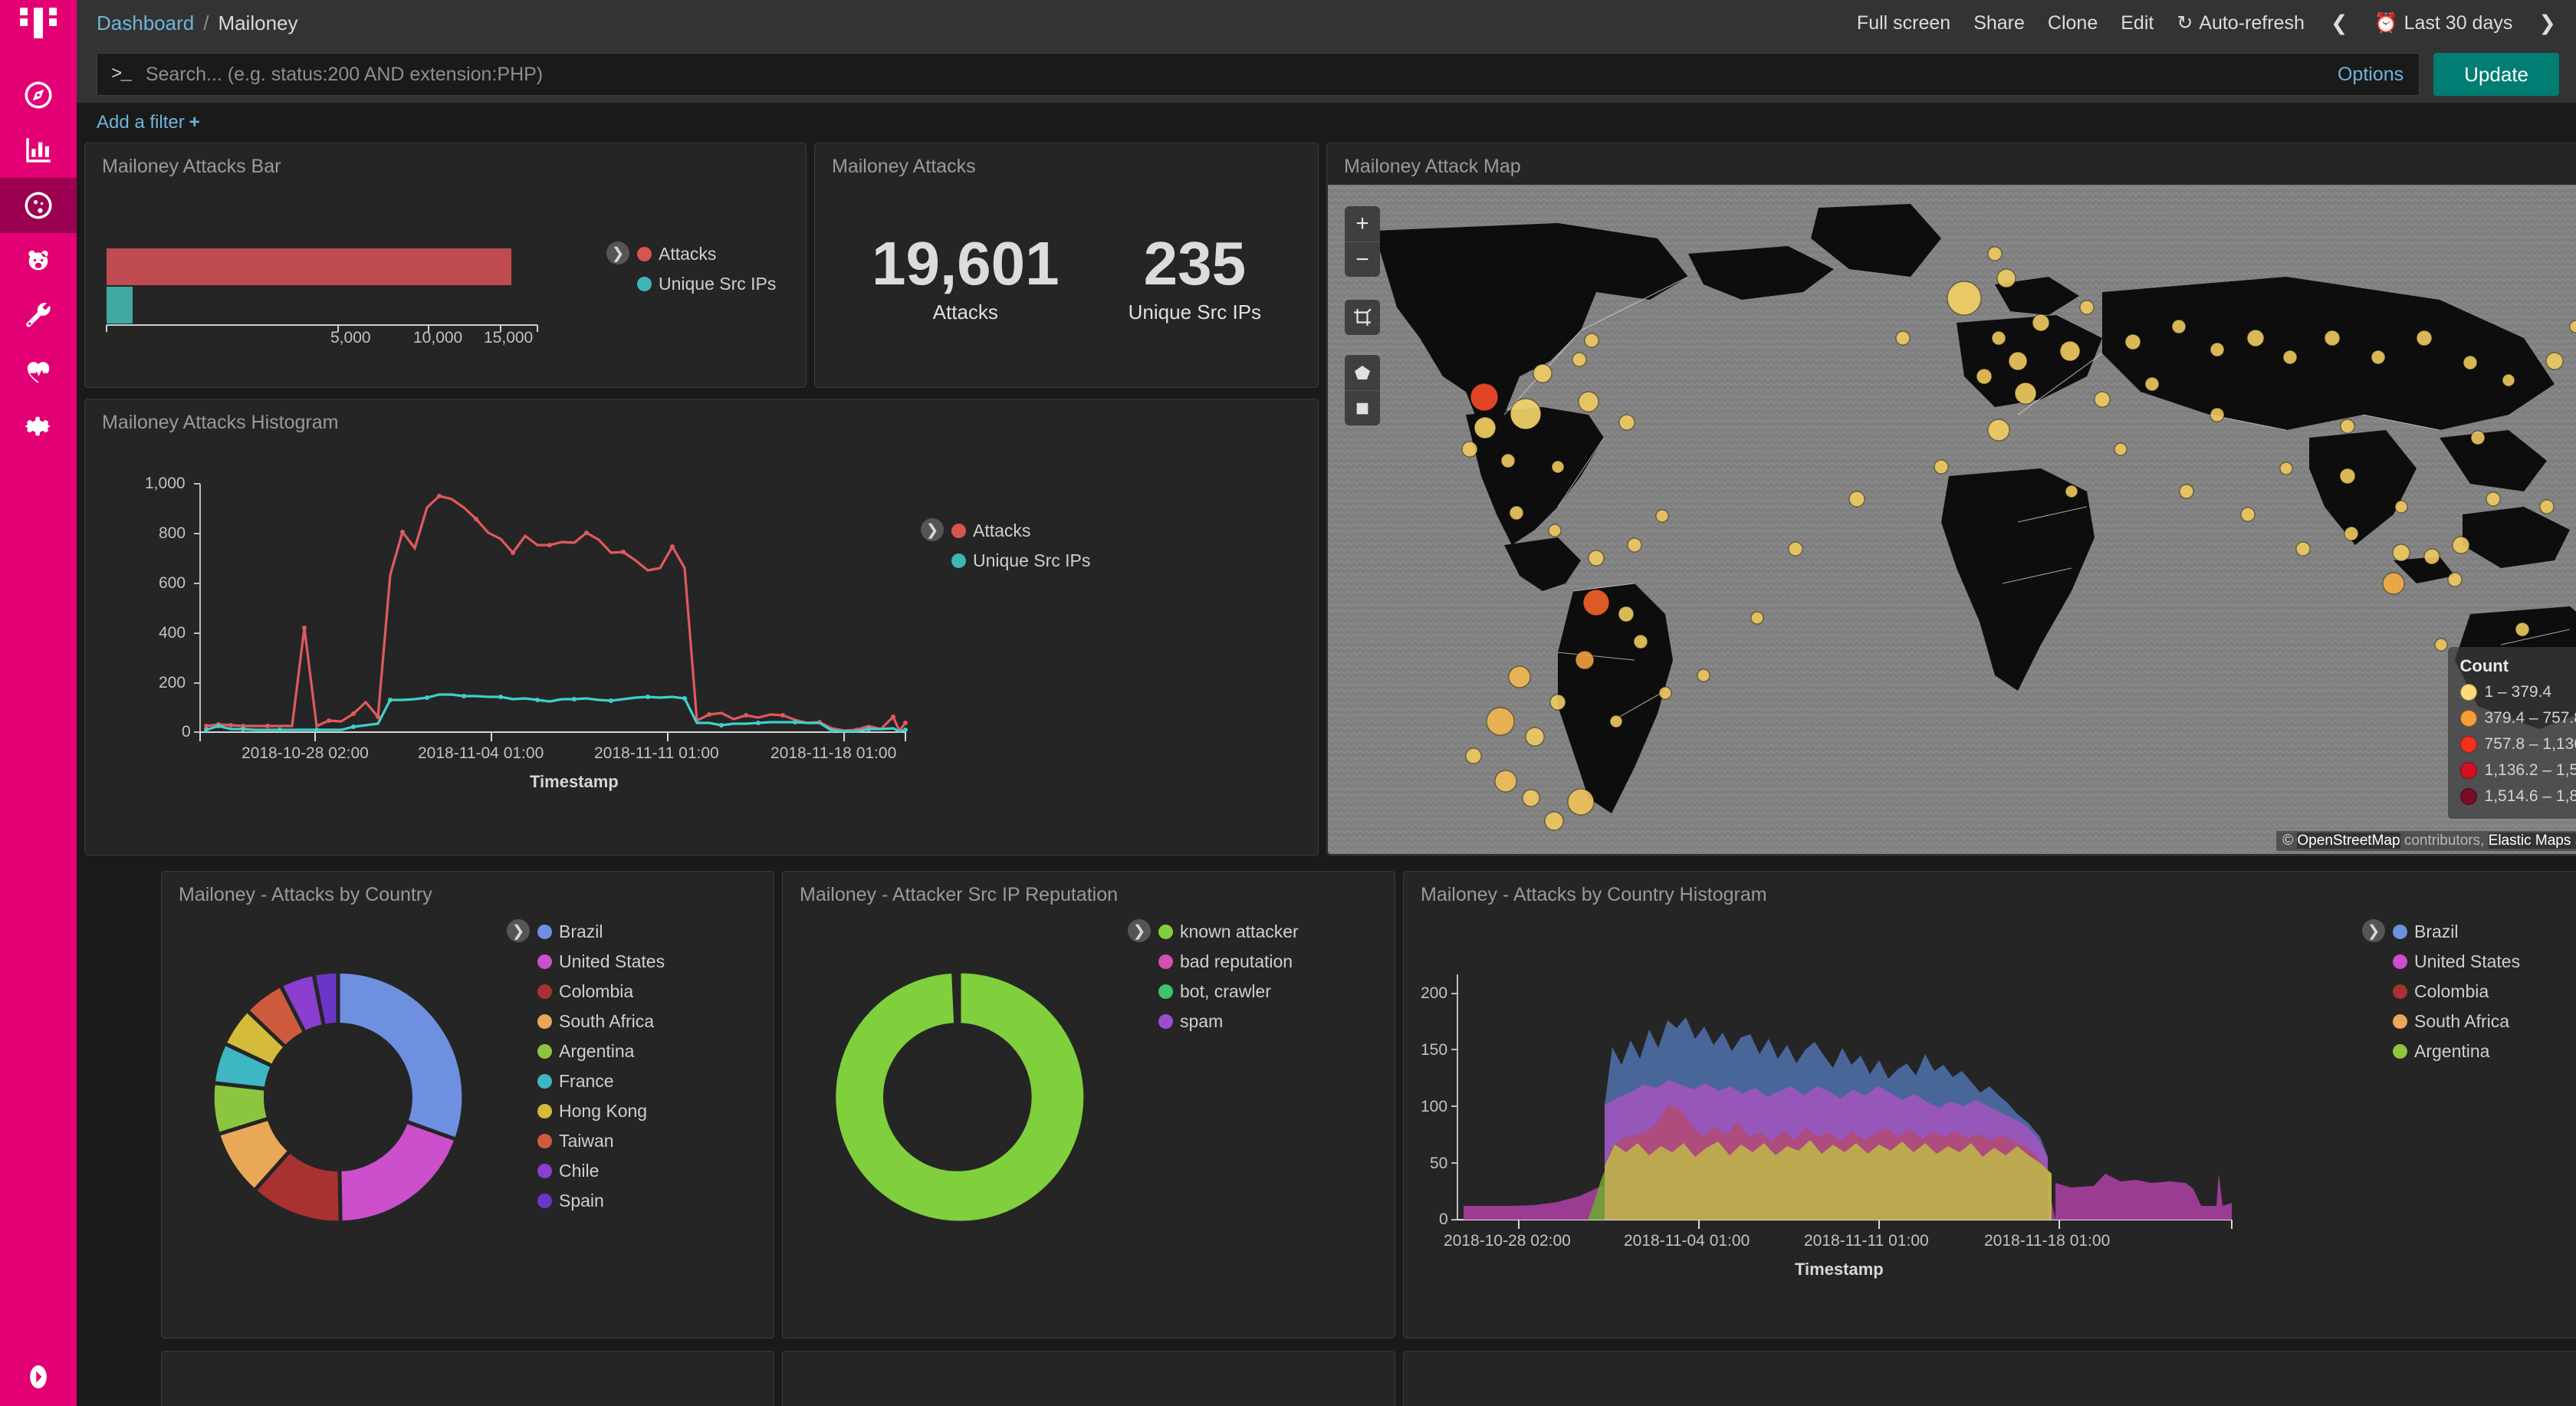 This screenshot has height=1406, width=2576. I want to click on bar-xtick-15000: 15,000, so click(509, 338).